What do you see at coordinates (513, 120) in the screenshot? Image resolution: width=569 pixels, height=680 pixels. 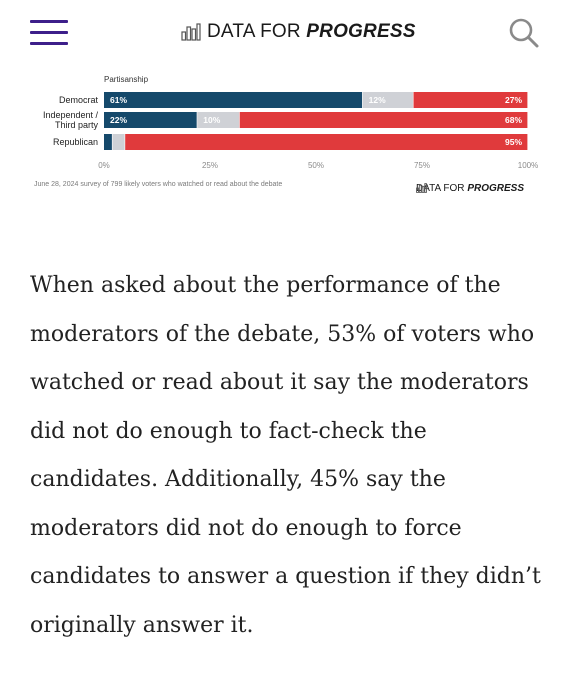 I see `data-label: 68%` at bounding box center [513, 120].